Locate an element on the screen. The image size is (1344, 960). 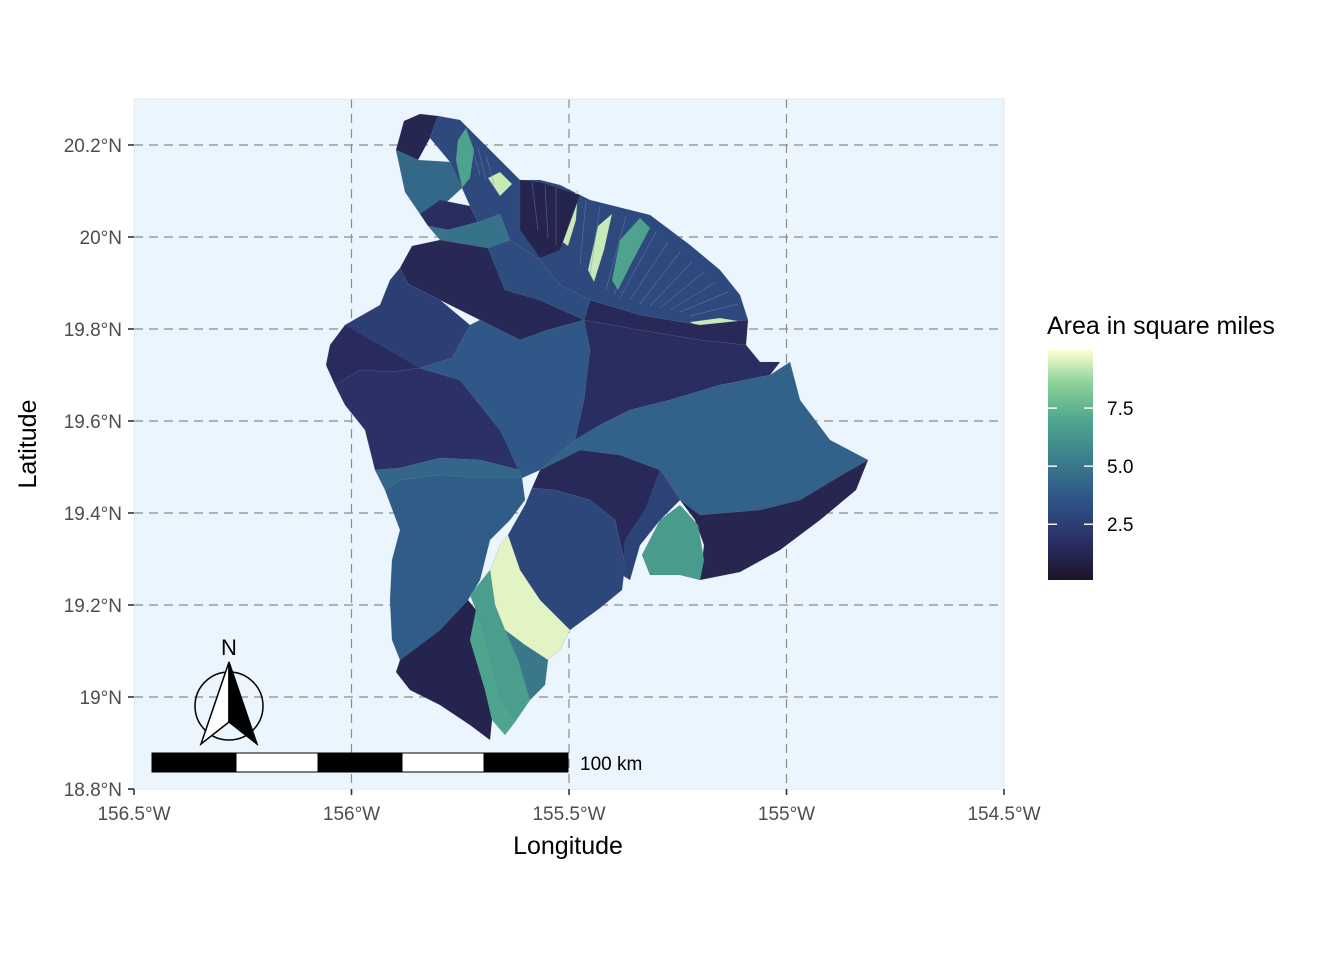
legend-title: Area in square miles is located at coordinates (1161, 326).